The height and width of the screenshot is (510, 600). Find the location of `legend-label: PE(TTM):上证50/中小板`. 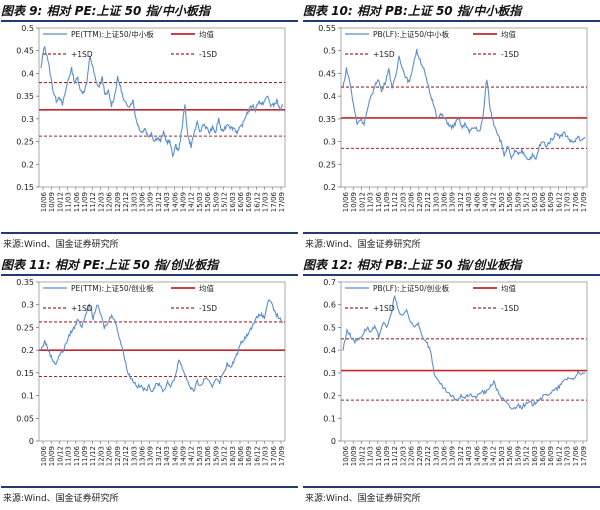

legend-label: PE(TTM):上证50/中小板 is located at coordinates (112, 34).